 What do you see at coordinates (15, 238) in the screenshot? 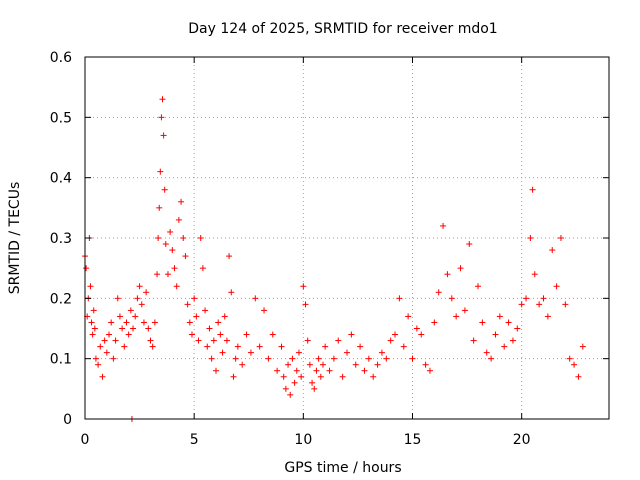
I see `y-axis-label: SRMTID / TECUs` at bounding box center [15, 238].